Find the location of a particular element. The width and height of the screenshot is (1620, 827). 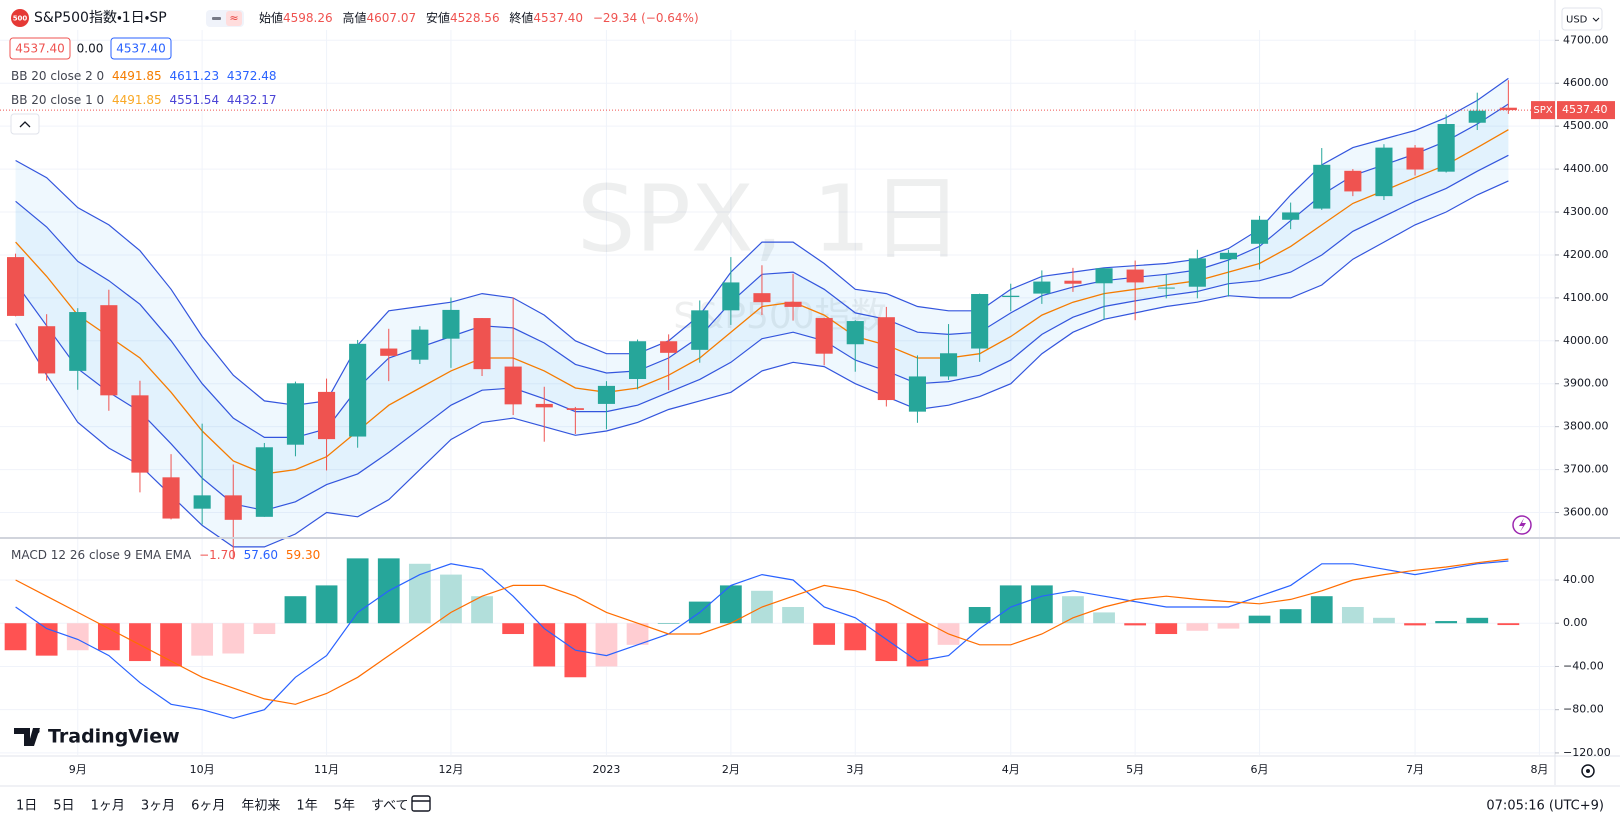

x-tick-label: 8月 is located at coordinates (1539, 769).